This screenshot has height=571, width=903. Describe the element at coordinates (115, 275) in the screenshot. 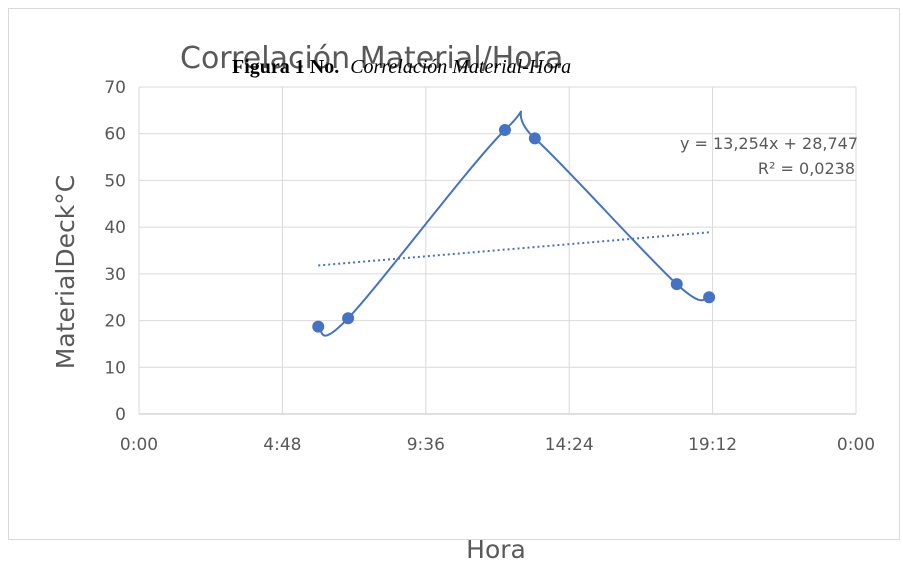

I see `y-tick-label: 30` at that location.